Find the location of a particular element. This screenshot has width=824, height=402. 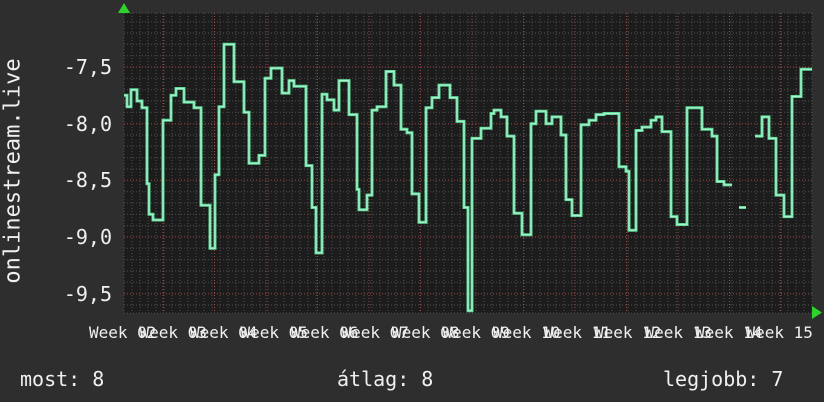

x-tick-label: Week 02 is located at coordinates (123, 332).